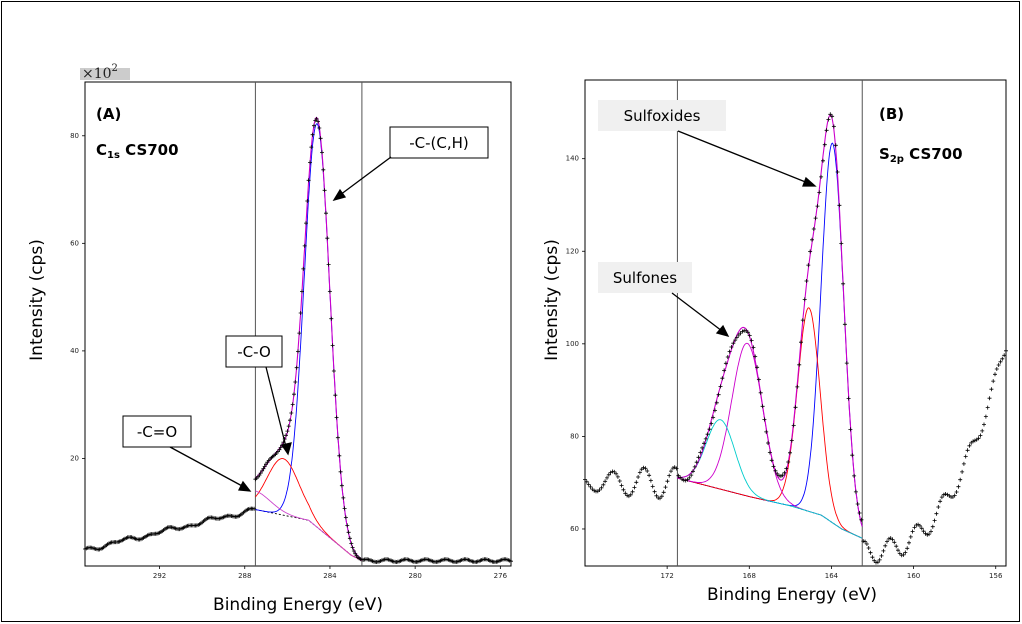 This screenshot has height=624, width=1022. What do you see at coordinates (74, 458) in the screenshot?
I see `y-tick-label: 20` at bounding box center [74, 458].